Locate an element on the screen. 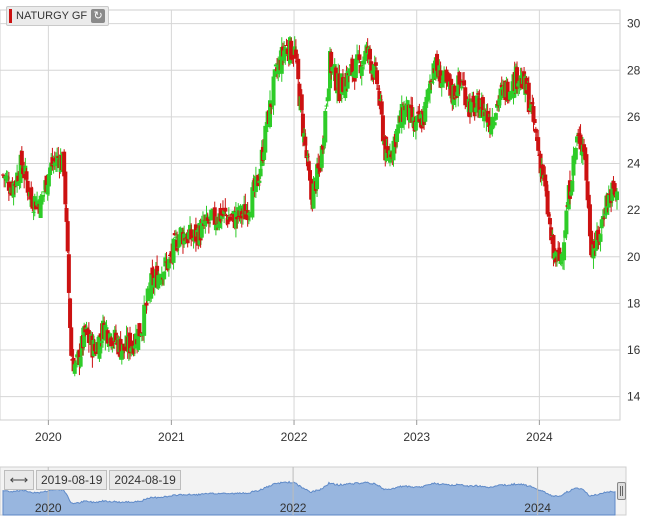 The image size is (650, 520). x-tick-label: 2023 is located at coordinates (416, 437).